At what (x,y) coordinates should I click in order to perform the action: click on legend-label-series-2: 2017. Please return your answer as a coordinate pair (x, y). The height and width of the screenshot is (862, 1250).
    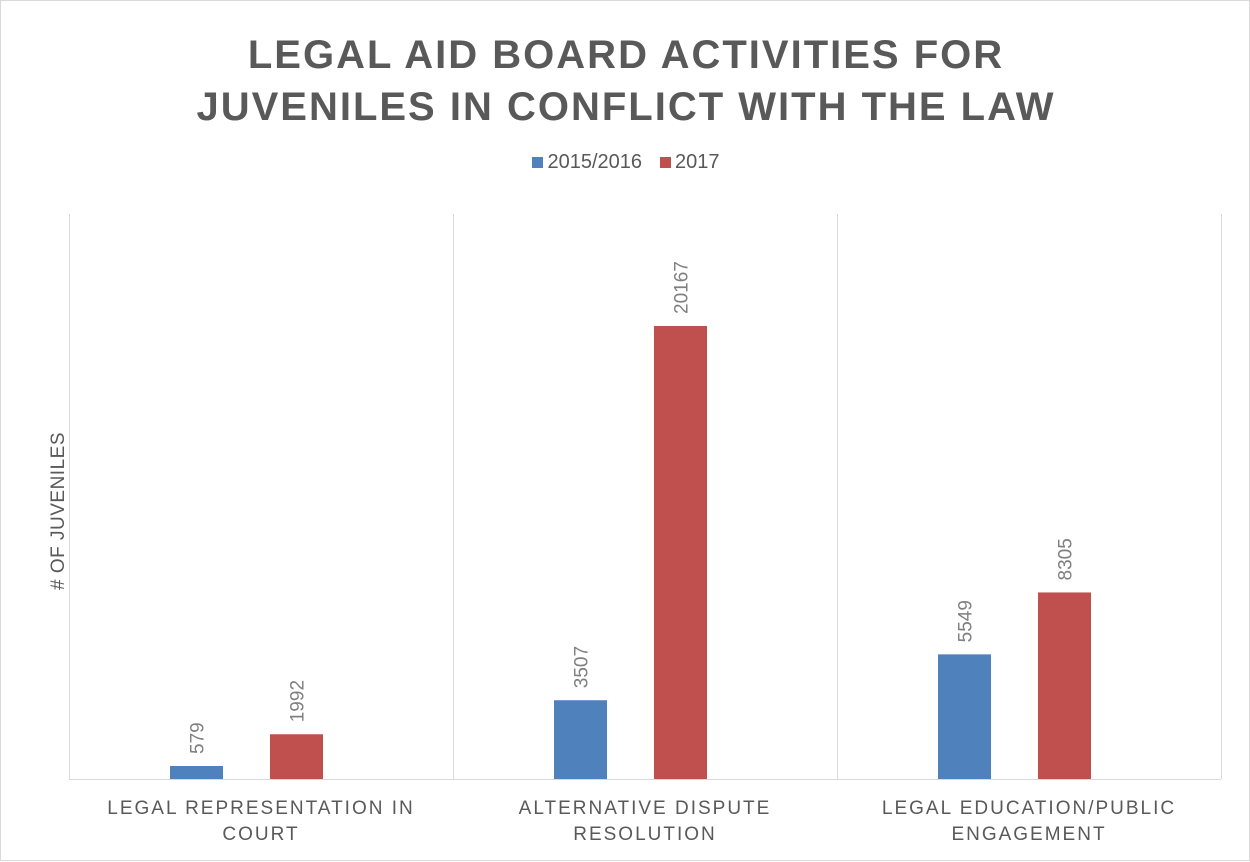
    Looking at the image, I should click on (697, 162).